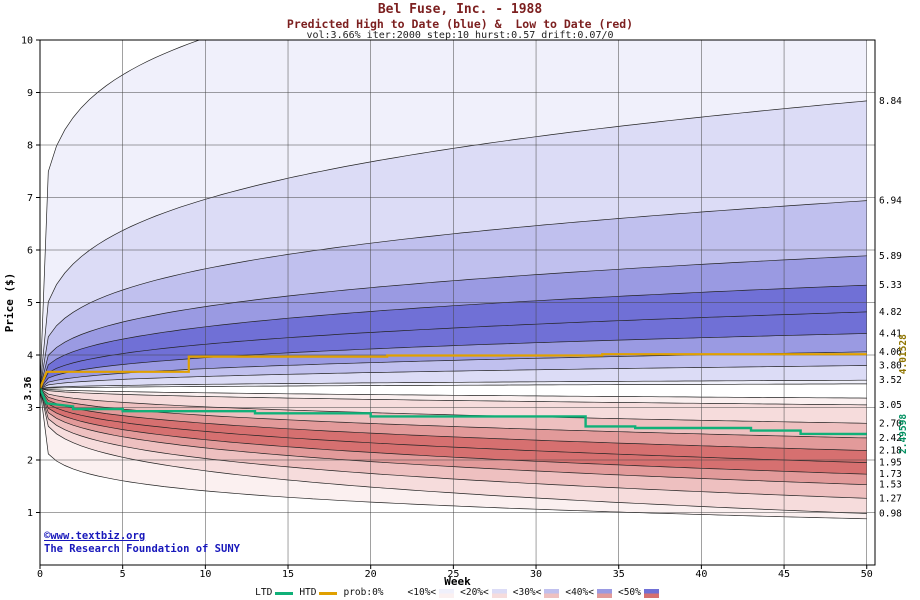  What do you see at coordinates (619, 574) in the screenshot?
I see `x-tick-label: 35` at bounding box center [619, 574].